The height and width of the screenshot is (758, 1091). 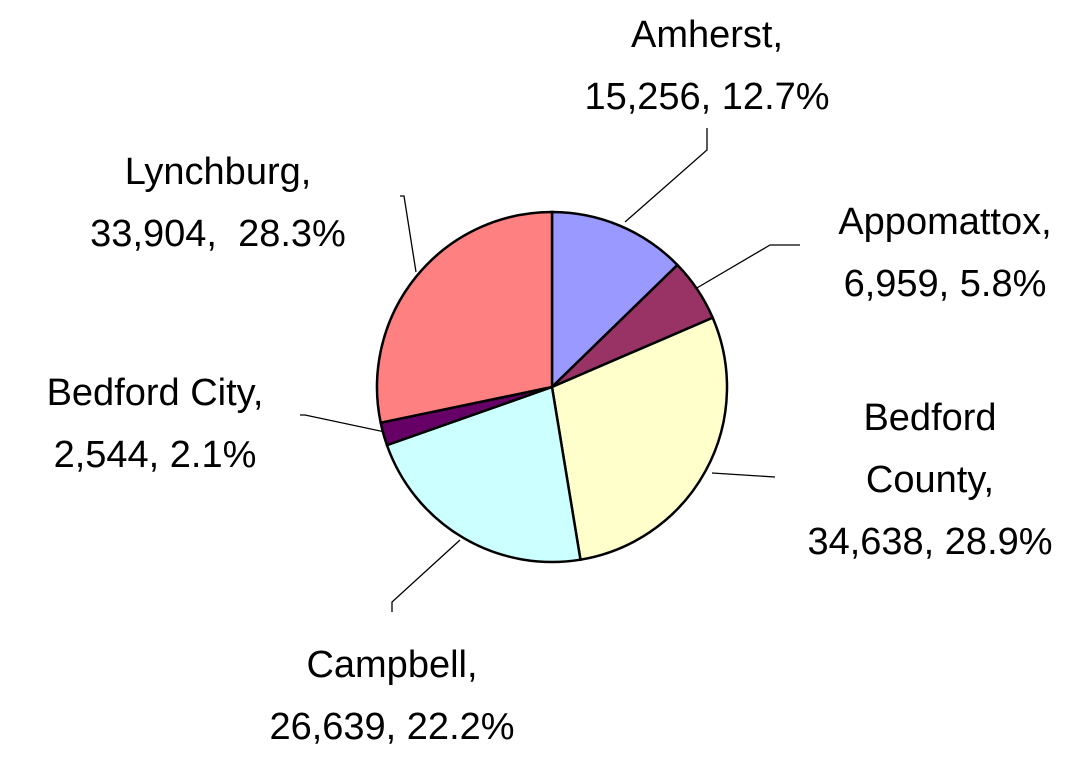 What do you see at coordinates (935, 253) in the screenshot?
I see `slice-label: Appomattox, 6,959, 5.8%` at bounding box center [935, 253].